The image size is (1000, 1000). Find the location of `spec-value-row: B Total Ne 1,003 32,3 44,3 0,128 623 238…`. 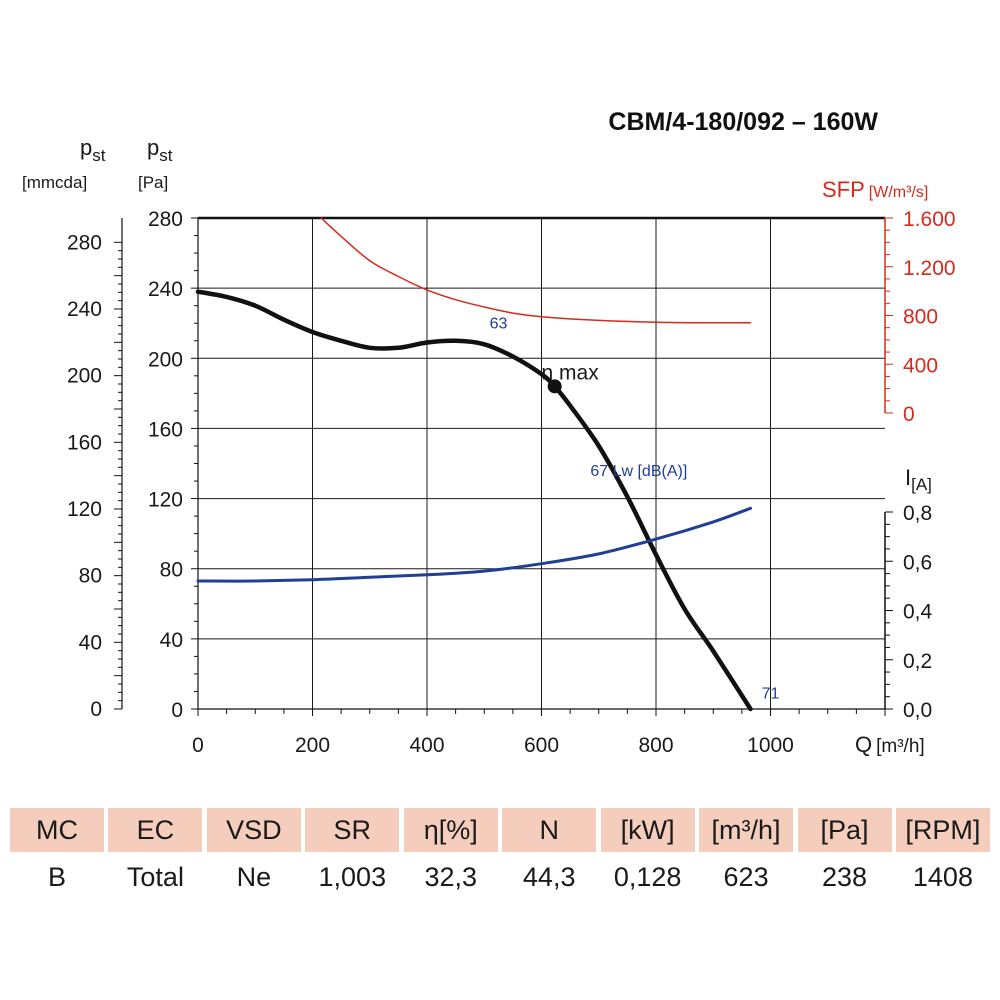

spec-value-row: B Total Ne 1,003 32,3 44,3 0,128 623 238… is located at coordinates (500, 875).